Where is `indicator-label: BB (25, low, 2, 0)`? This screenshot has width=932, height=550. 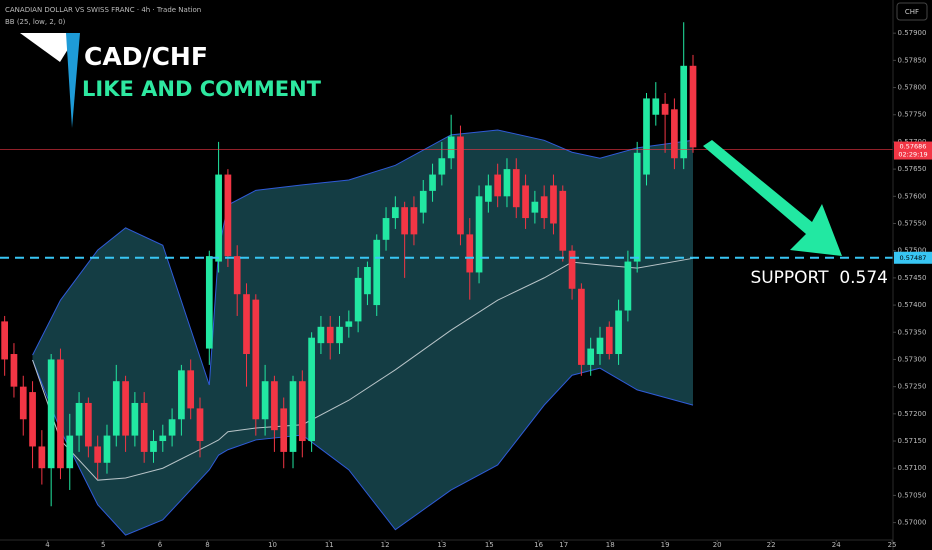 indicator-label: BB (25, low, 2, 0) is located at coordinates (35, 22).